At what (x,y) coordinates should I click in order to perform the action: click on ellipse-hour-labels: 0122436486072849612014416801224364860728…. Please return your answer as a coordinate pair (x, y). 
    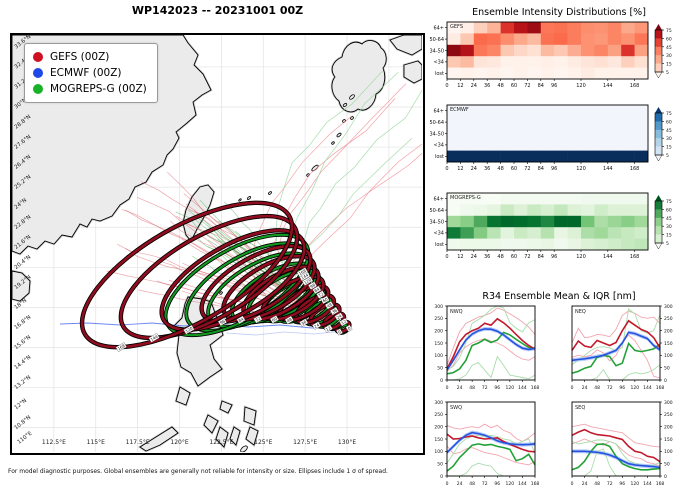
    Looking at the image, I should click on (234, 309).